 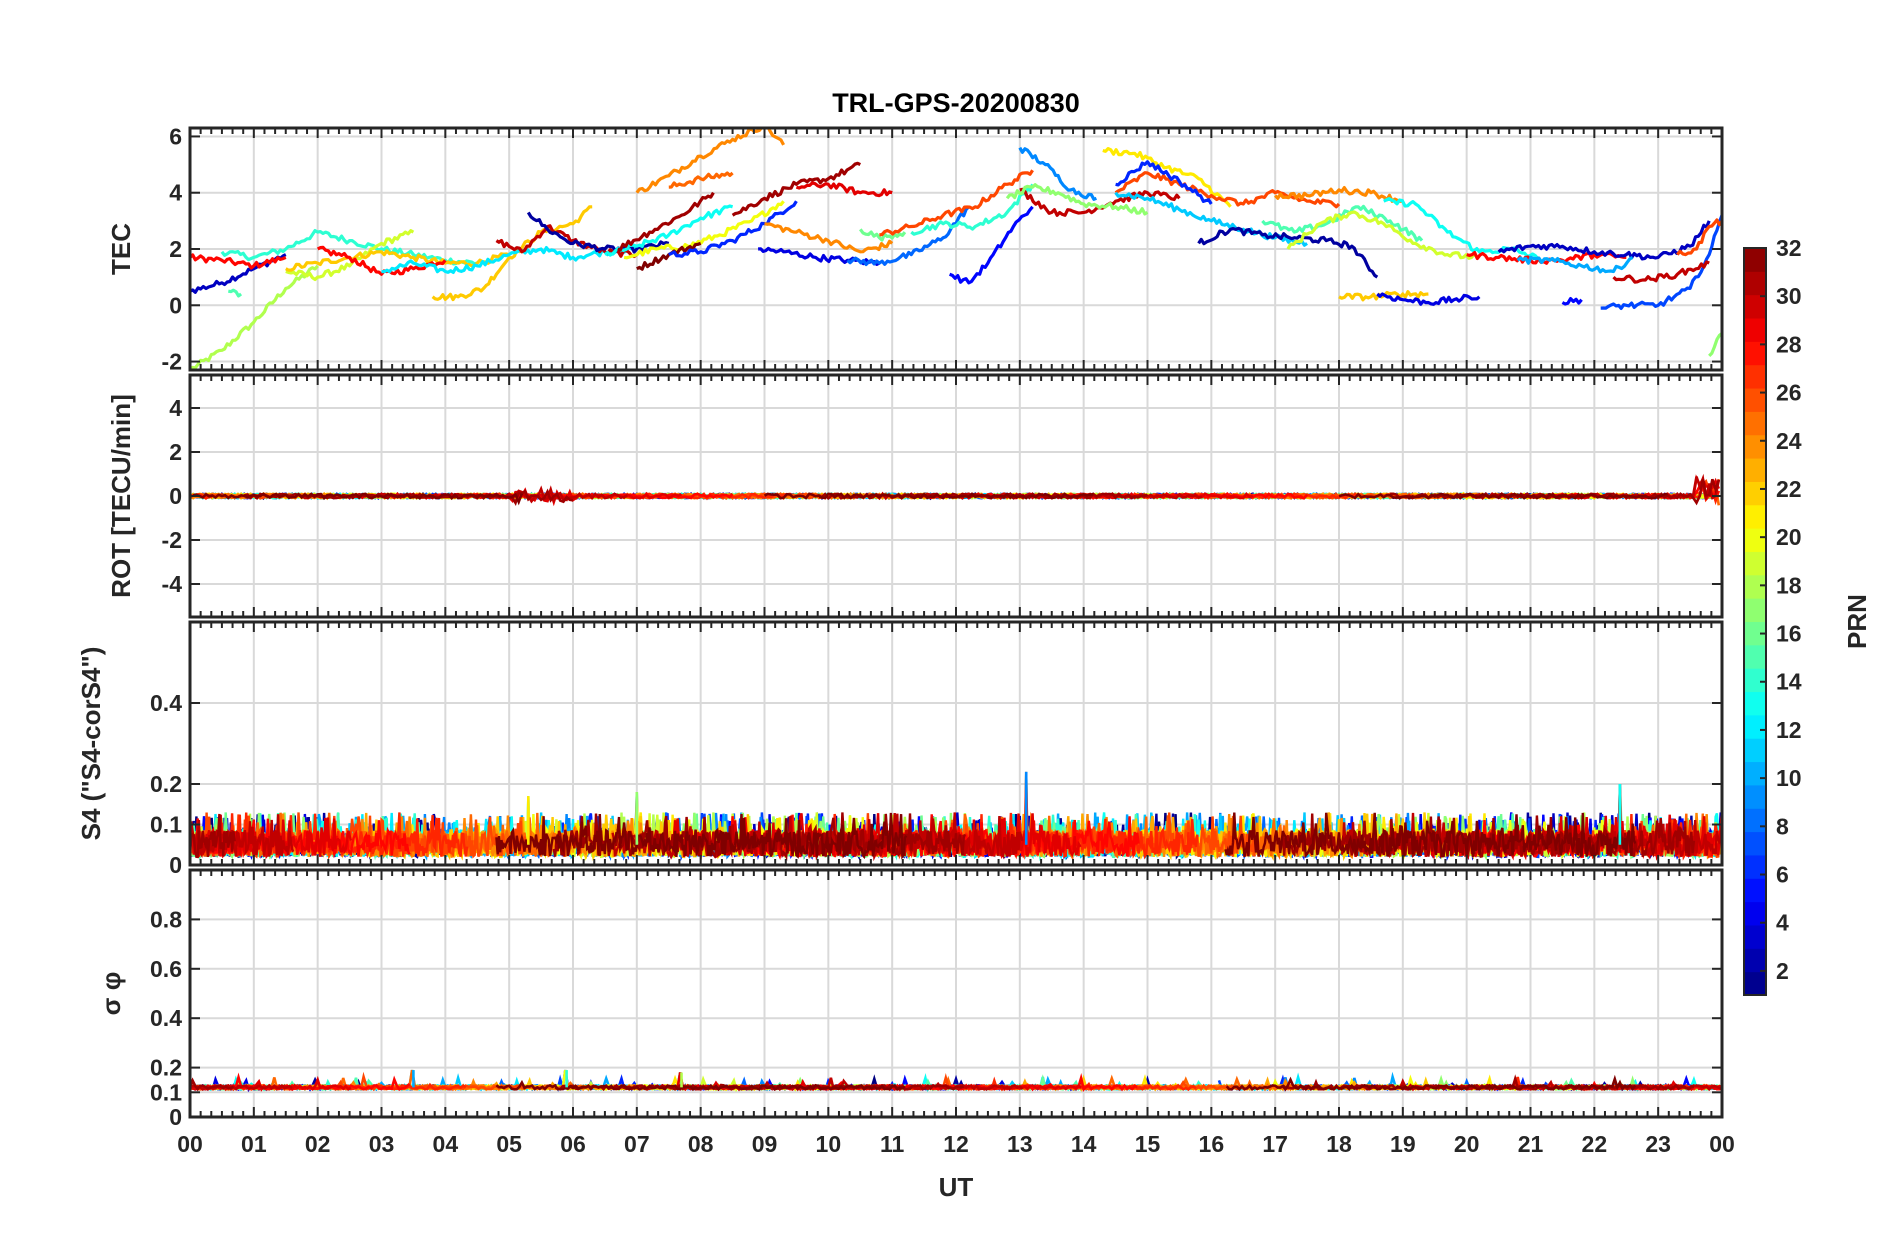 What do you see at coordinates (1595, 1144) in the screenshot?
I see `x-tick-label: 22` at bounding box center [1595, 1144].